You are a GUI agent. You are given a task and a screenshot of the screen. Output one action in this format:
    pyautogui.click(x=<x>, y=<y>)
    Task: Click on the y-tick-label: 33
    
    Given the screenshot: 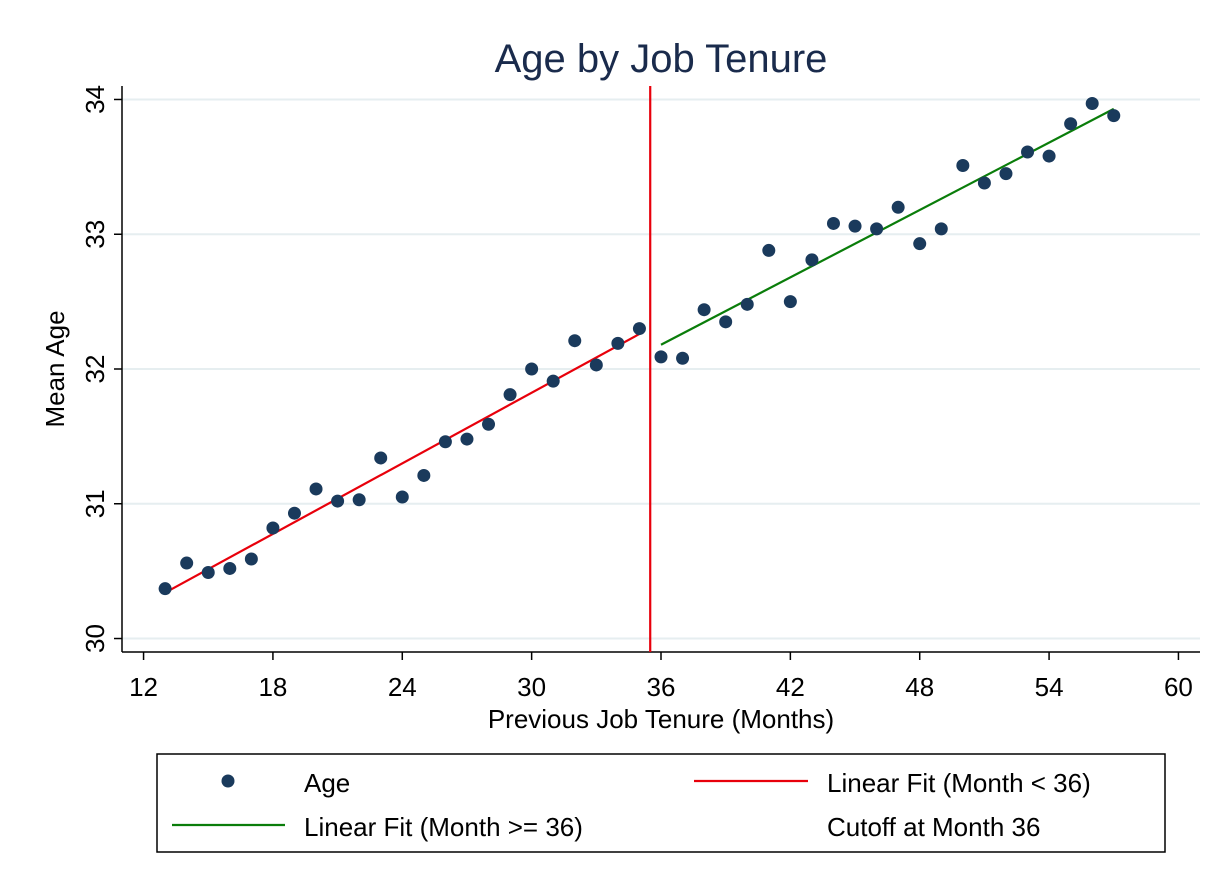 What is the action you would take?
    pyautogui.click(x=95, y=234)
    